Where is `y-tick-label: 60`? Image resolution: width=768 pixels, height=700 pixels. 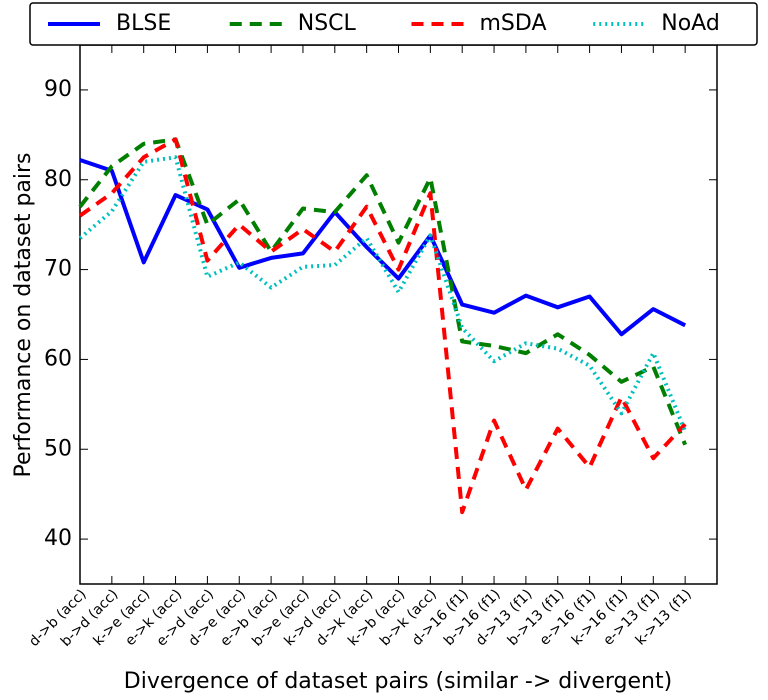
y-tick-label: 60 is located at coordinates (58, 358).